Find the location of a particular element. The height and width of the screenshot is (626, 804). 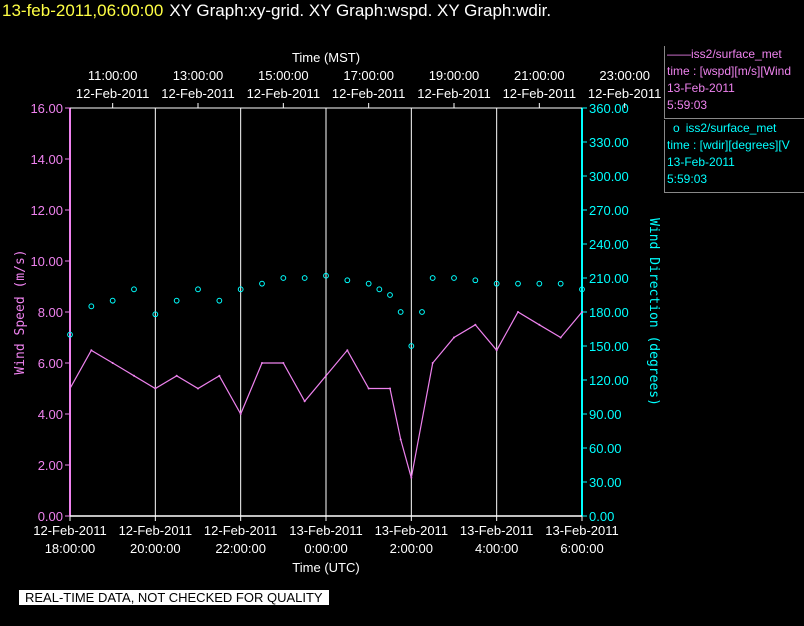

right-tick-label: 60.00 is located at coordinates (605, 448).